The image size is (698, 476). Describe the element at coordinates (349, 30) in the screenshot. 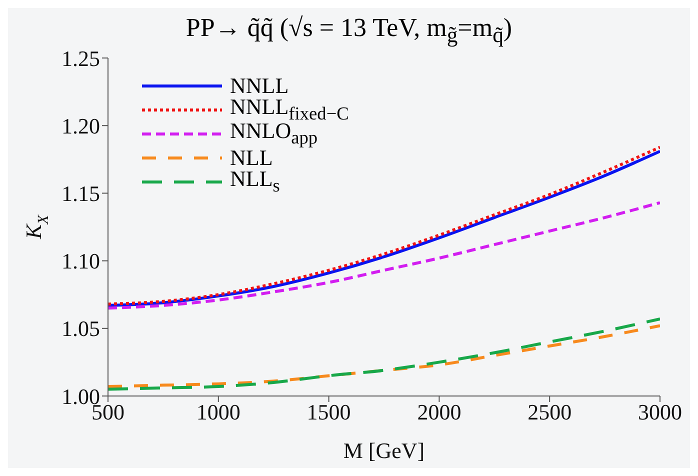

I see `chart-title: PP→ q̃q̃ (√s = 13 TeV, m$_{g̃}$=m$_{q̃}$)` at that location.